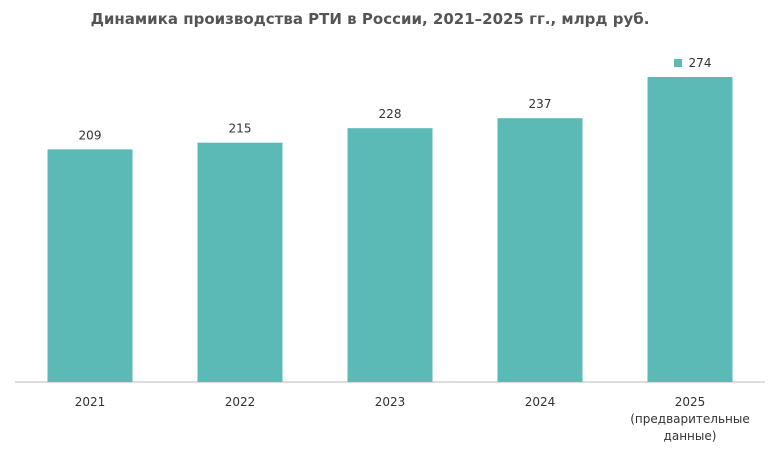 Image resolution: width=781 pixels, height=455 pixels. Describe the element at coordinates (390, 114) in the screenshot. I see `data-label: 228` at that location.